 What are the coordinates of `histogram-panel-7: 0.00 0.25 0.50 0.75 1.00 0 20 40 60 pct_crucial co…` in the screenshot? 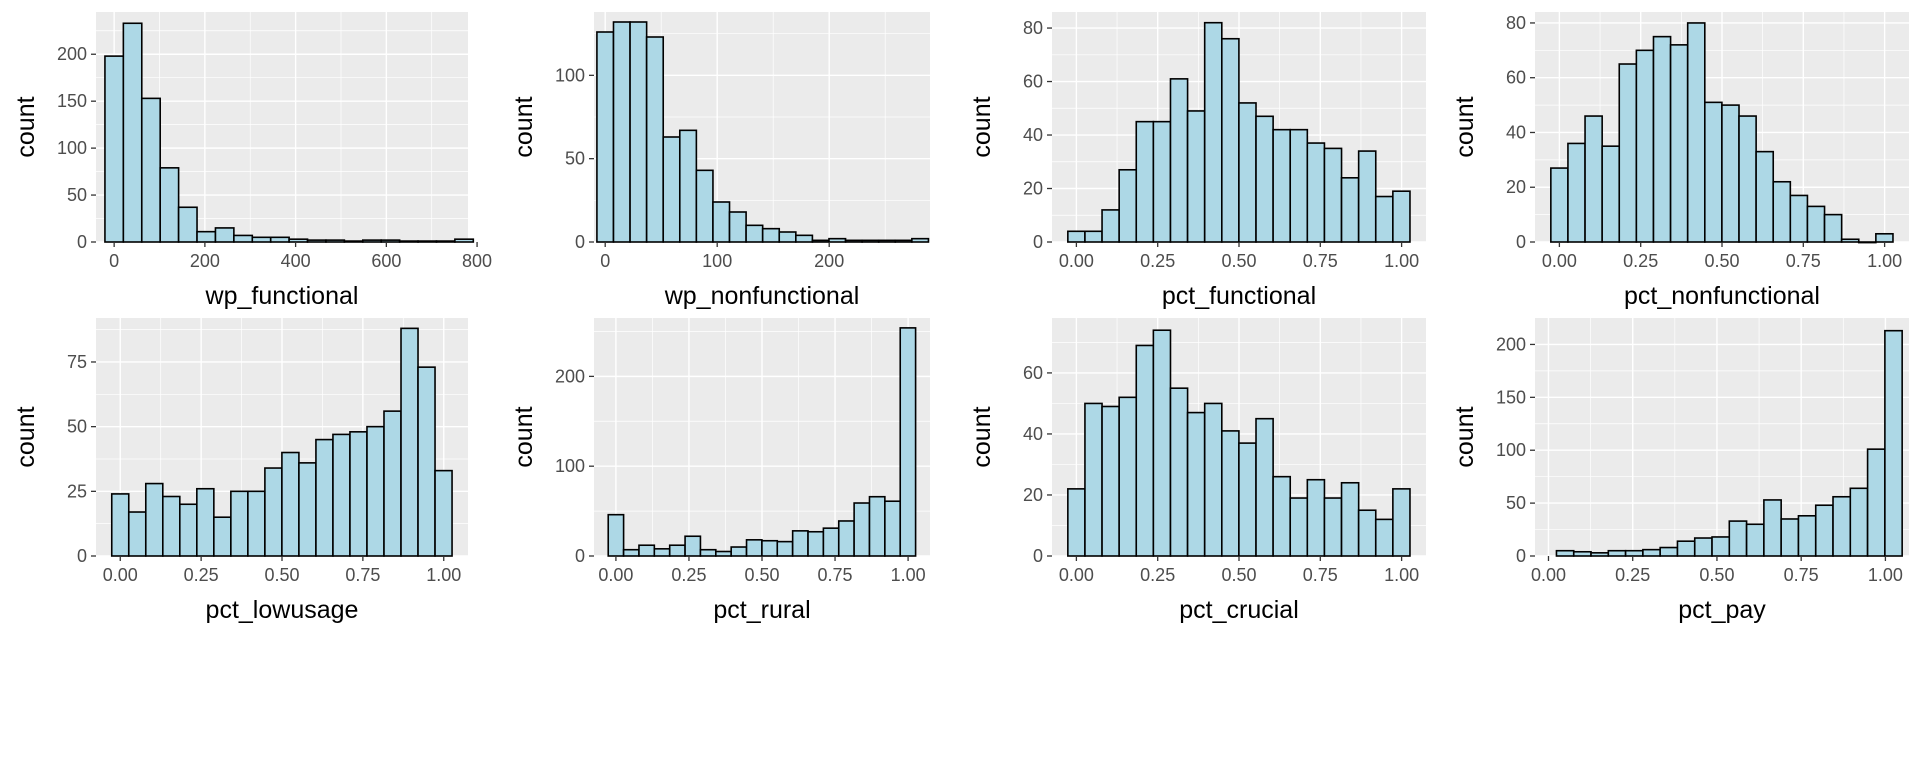 It's located at (1197, 471).